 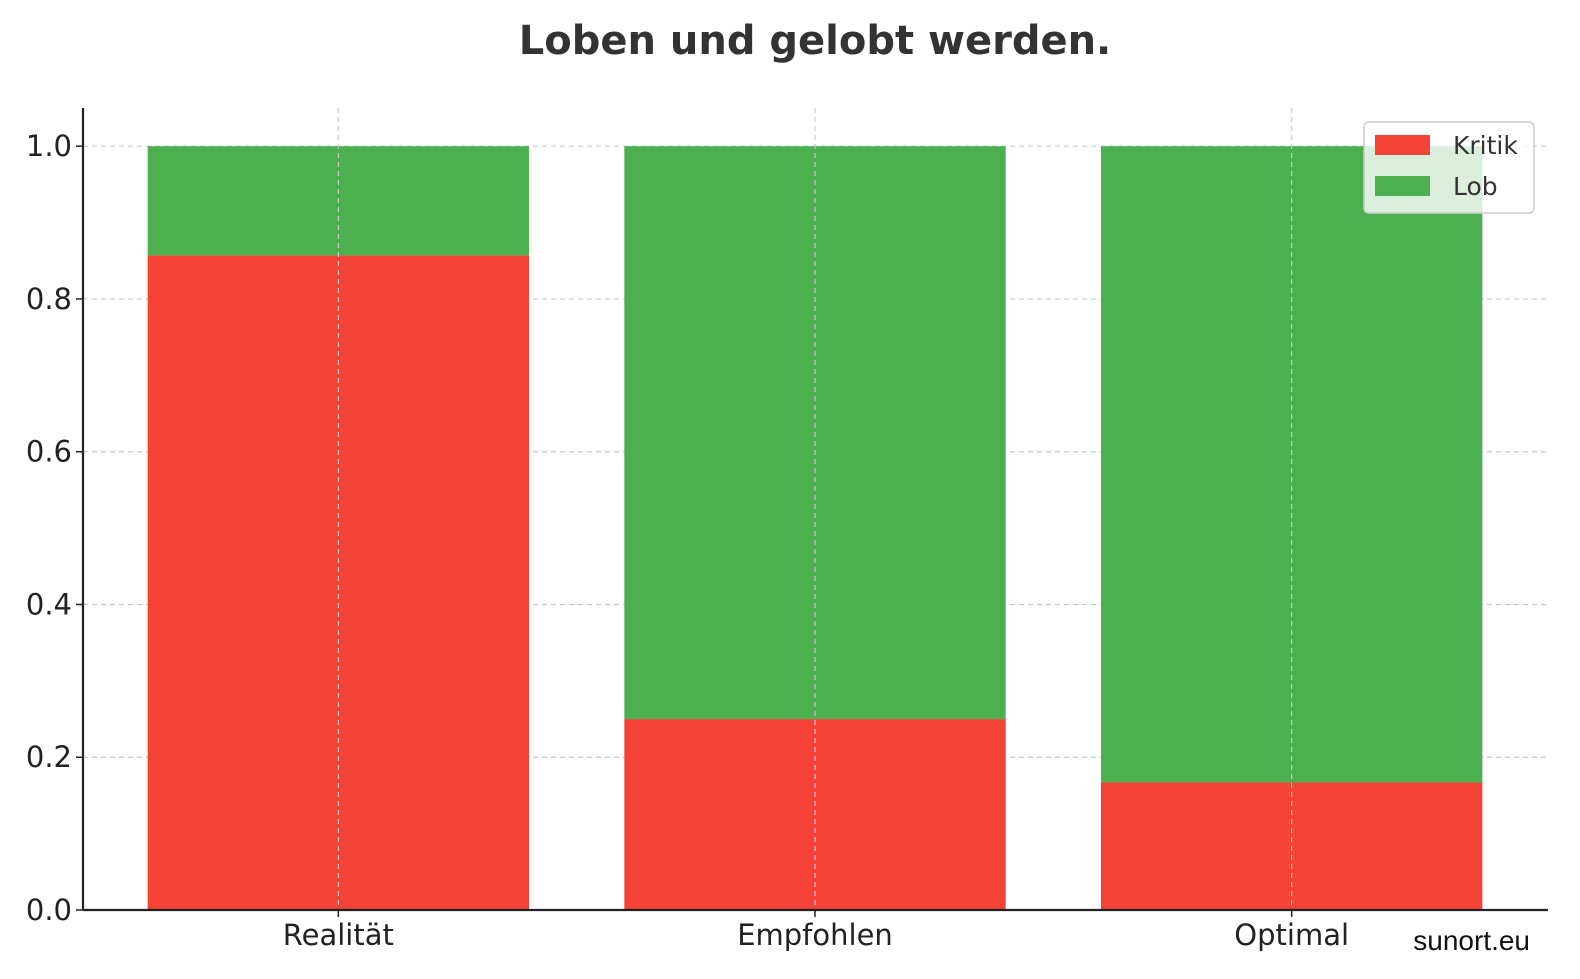 What do you see at coordinates (49, 757) in the screenshot?
I see `y-tick-label: 0.2` at bounding box center [49, 757].